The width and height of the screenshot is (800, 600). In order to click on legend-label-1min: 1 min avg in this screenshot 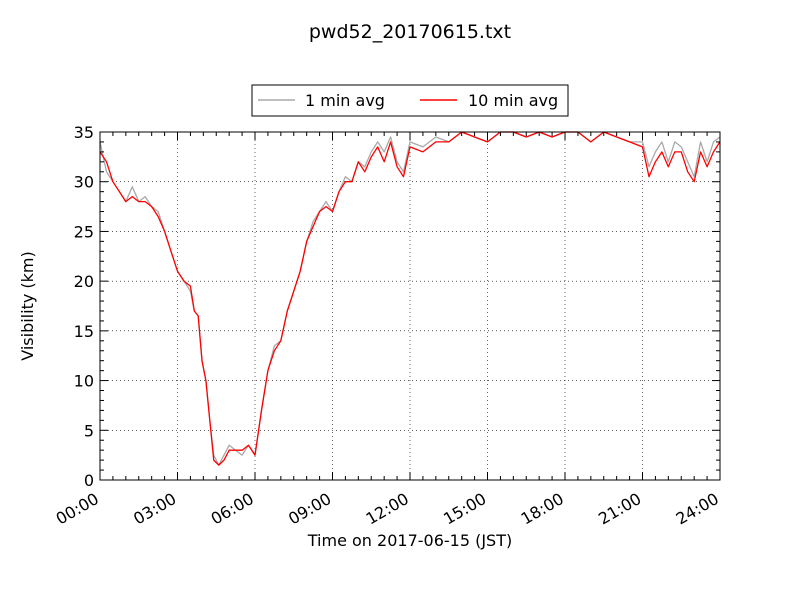, I will do `click(345, 100)`.